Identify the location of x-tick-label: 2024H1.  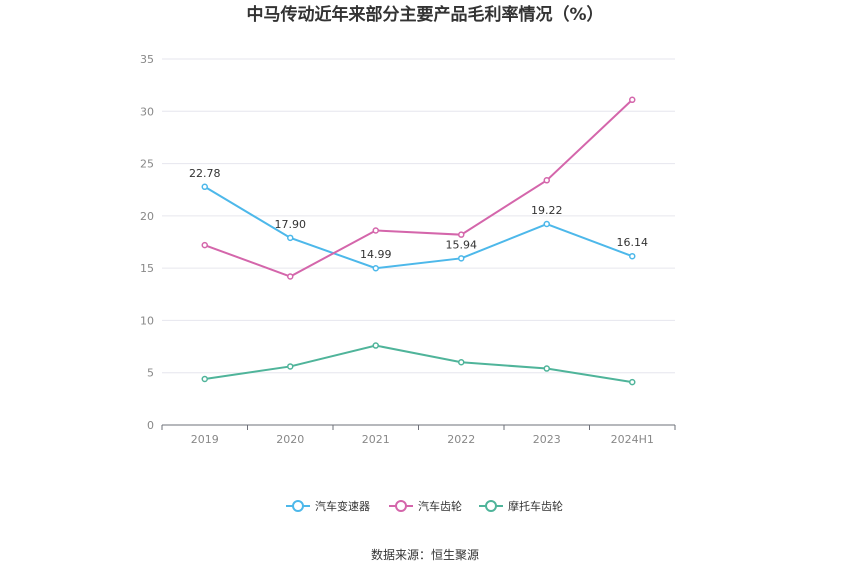
(632, 439).